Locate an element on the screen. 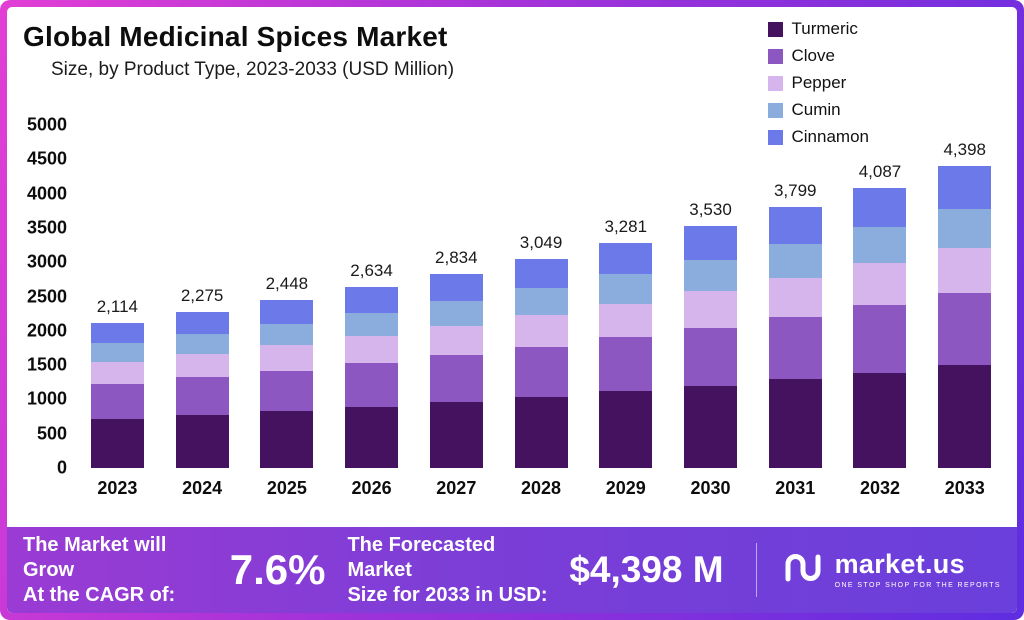  x-axis-label: 2025 is located at coordinates (286, 488).